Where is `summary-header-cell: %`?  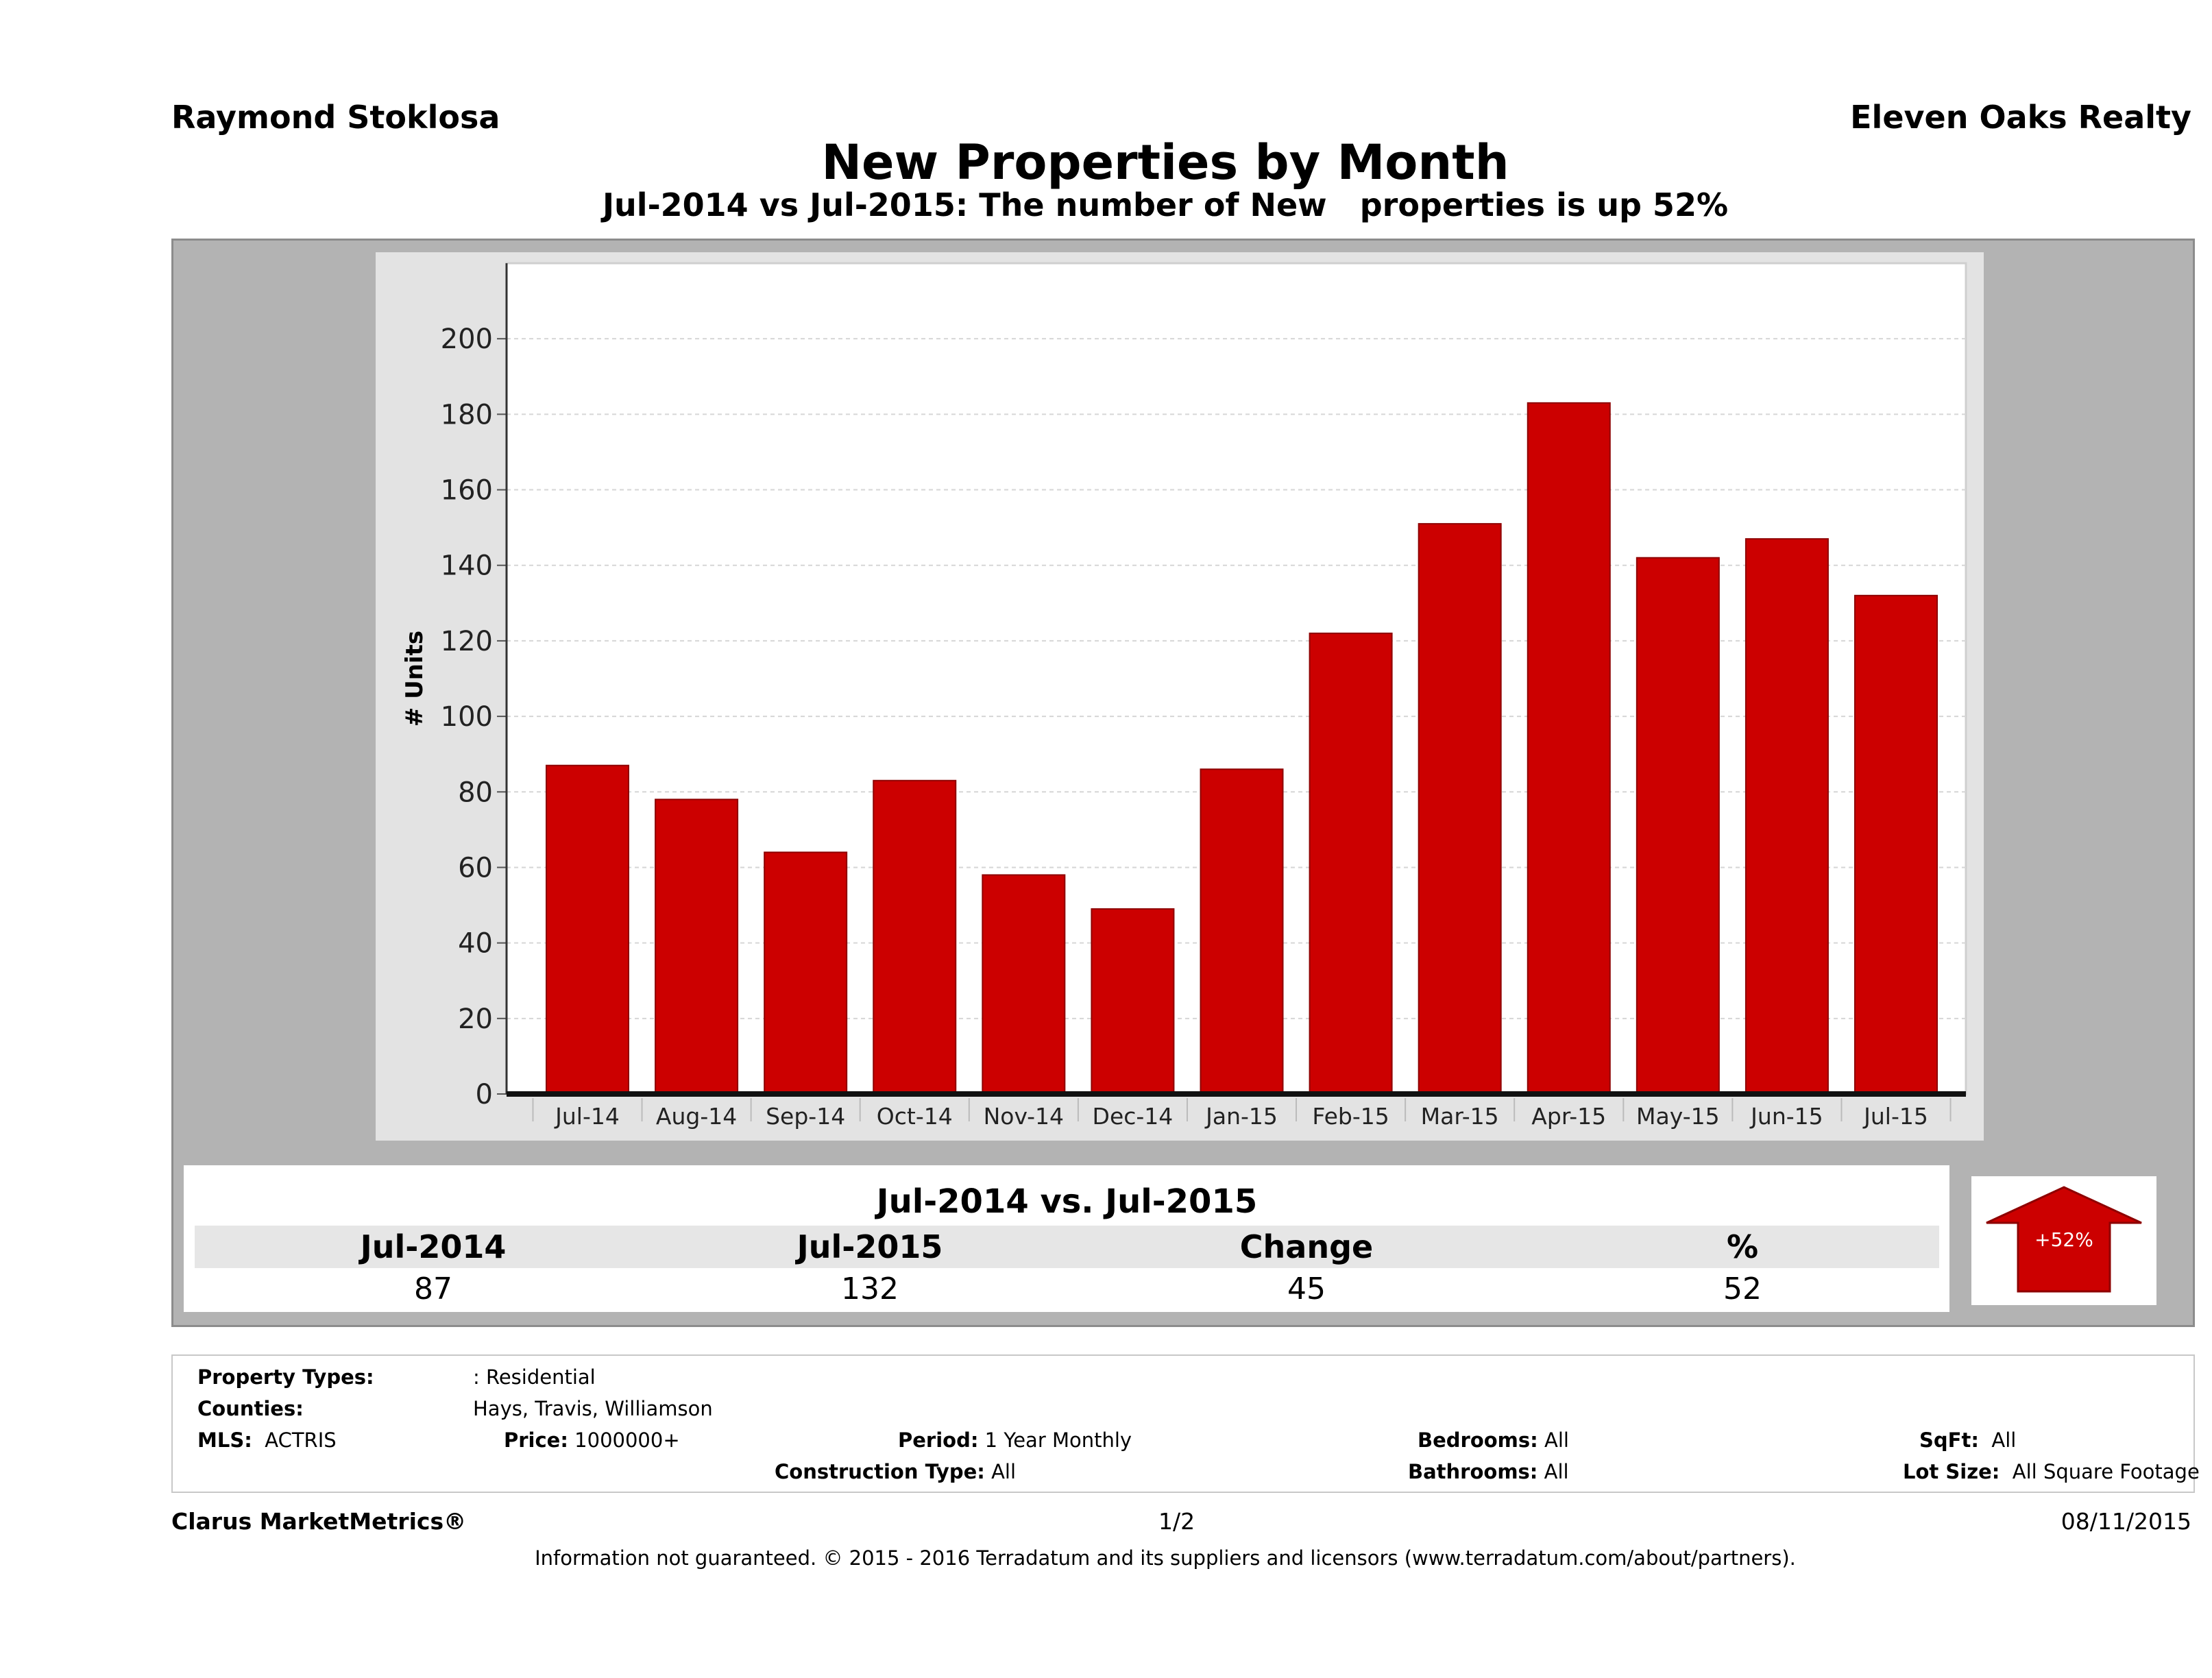
summary-header-cell: % is located at coordinates (1743, 1246).